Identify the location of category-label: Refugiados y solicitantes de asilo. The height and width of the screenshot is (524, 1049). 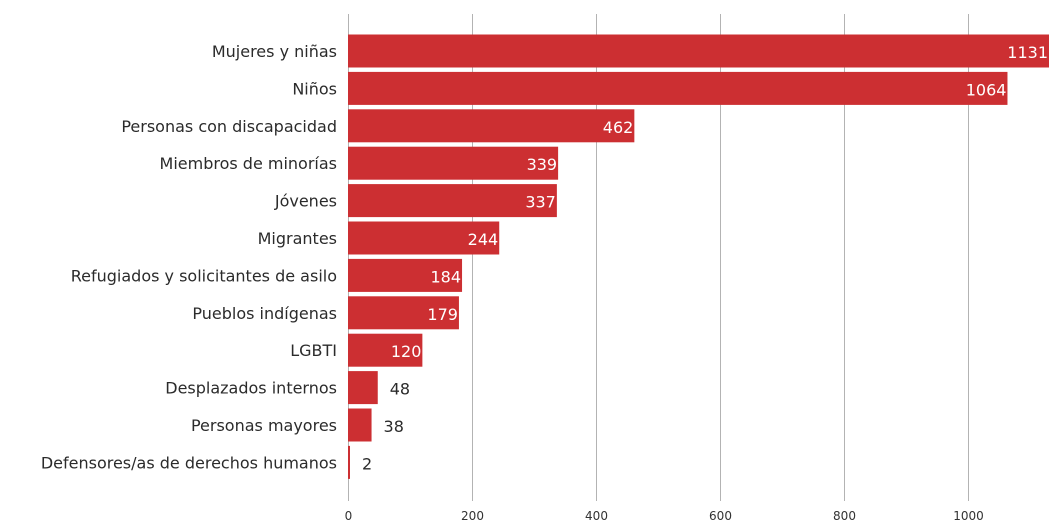
(204, 275).